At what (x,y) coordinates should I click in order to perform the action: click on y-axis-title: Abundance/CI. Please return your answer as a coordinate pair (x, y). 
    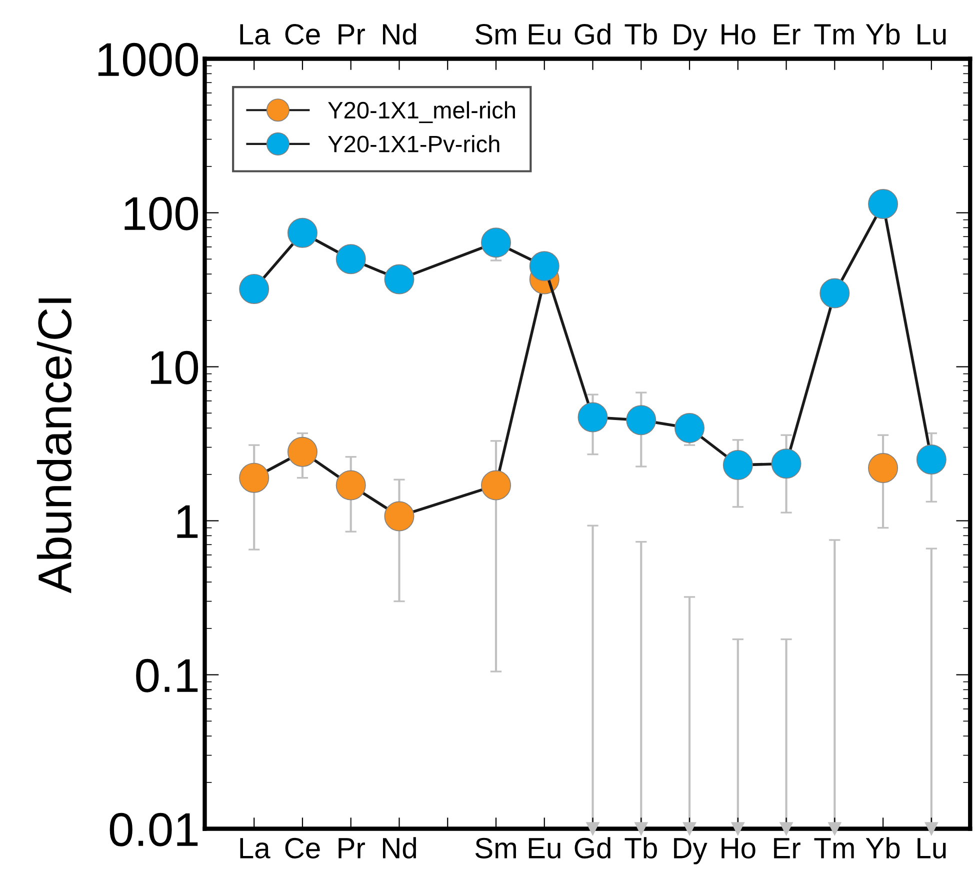
    Looking at the image, I should click on (54, 446).